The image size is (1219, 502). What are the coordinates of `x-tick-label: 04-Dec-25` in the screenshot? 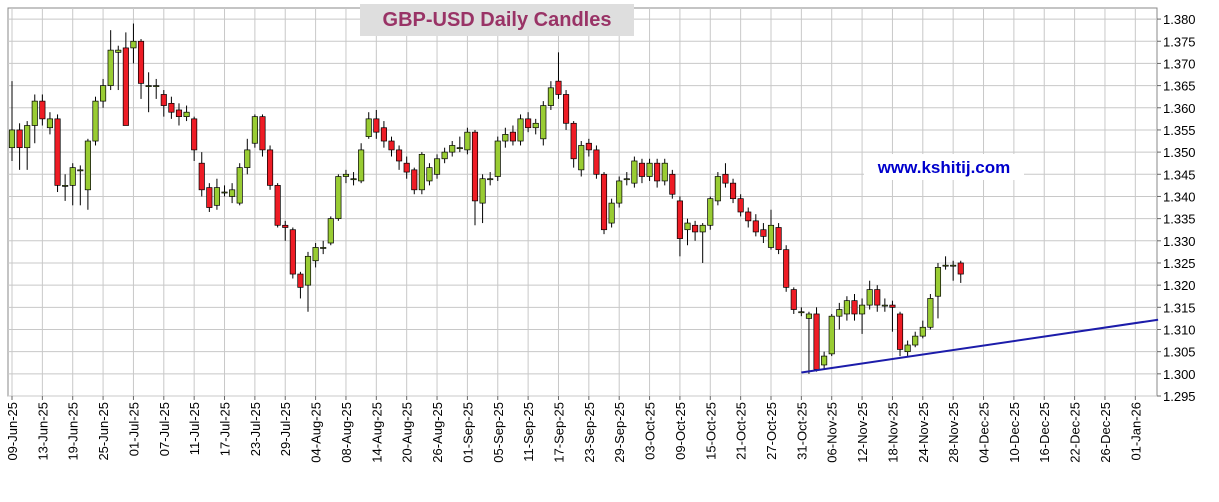 It's located at (984, 432).